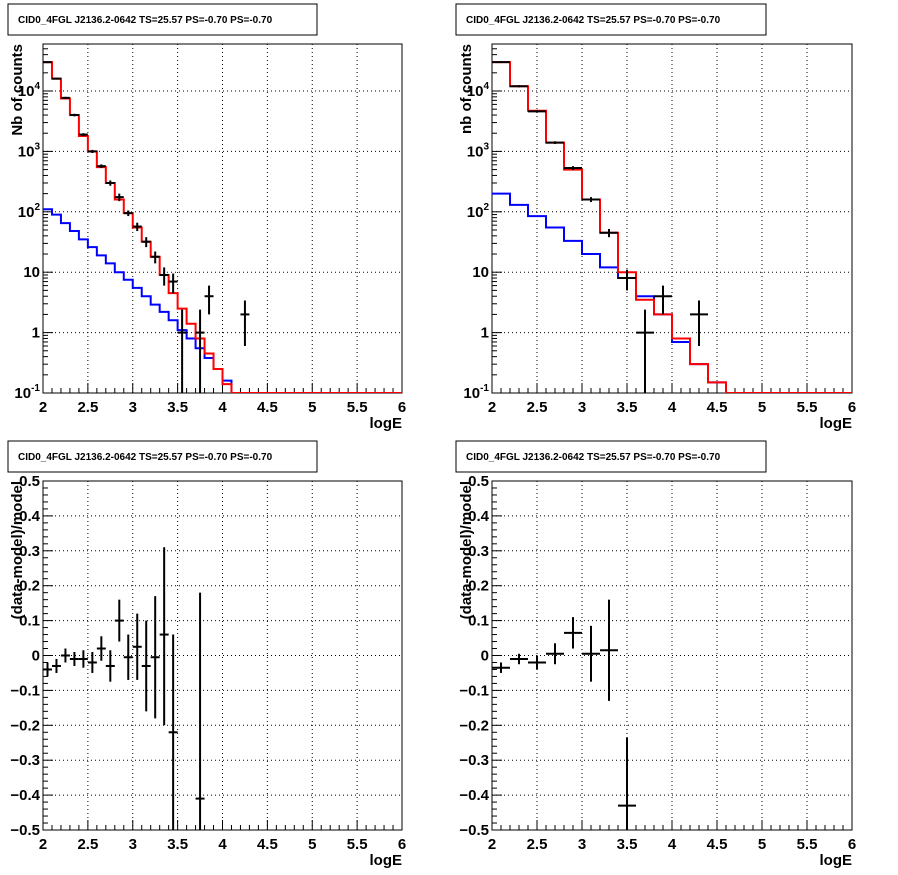 The width and height of the screenshot is (898, 875). I want to click on source-model-histogram, so click(672, 292).